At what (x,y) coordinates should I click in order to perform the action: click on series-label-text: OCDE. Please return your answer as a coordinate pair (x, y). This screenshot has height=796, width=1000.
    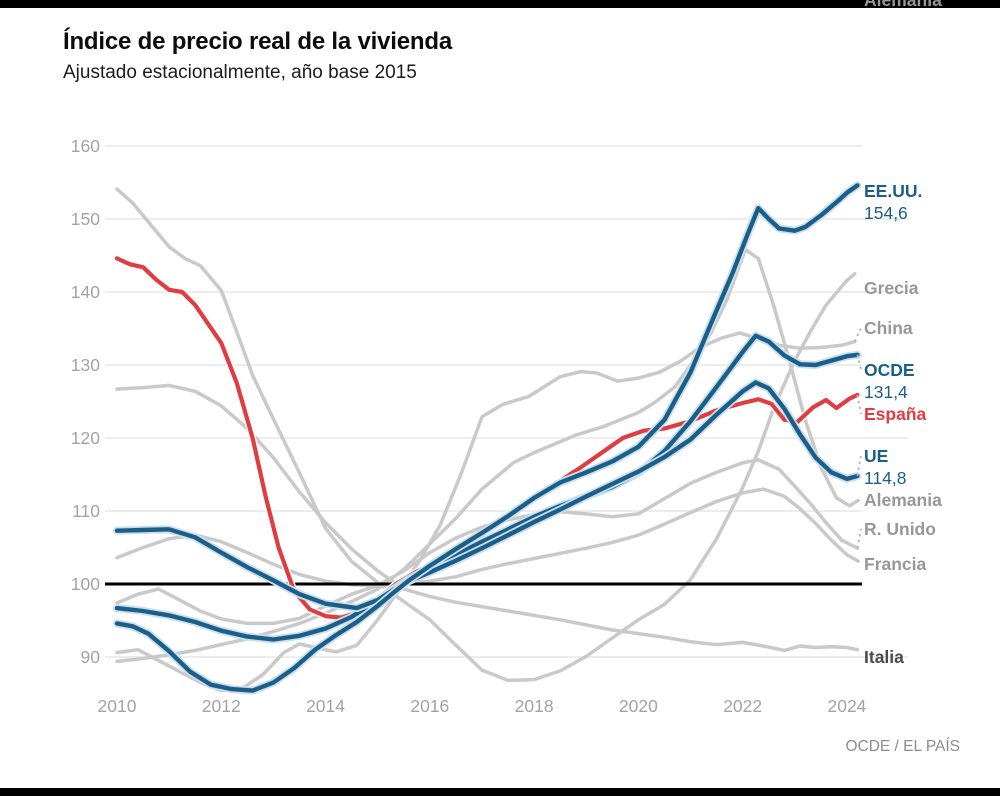
    Looking at the image, I should click on (889, 370).